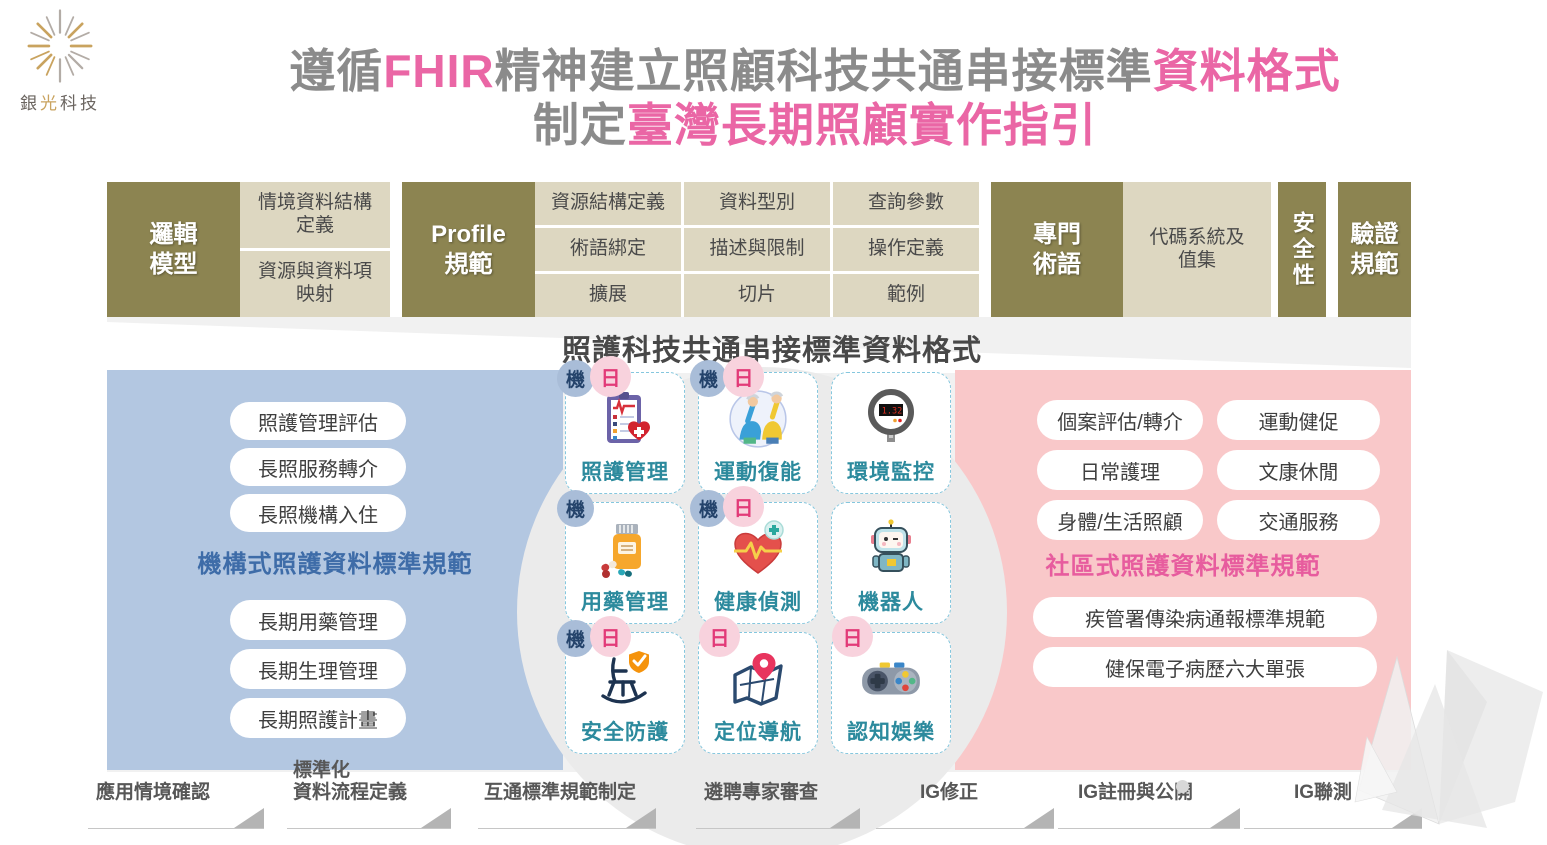 This screenshot has height=845, width=1547. What do you see at coordinates (757, 295) in the screenshot?
I see `cell-slicing: 切片` at bounding box center [757, 295].